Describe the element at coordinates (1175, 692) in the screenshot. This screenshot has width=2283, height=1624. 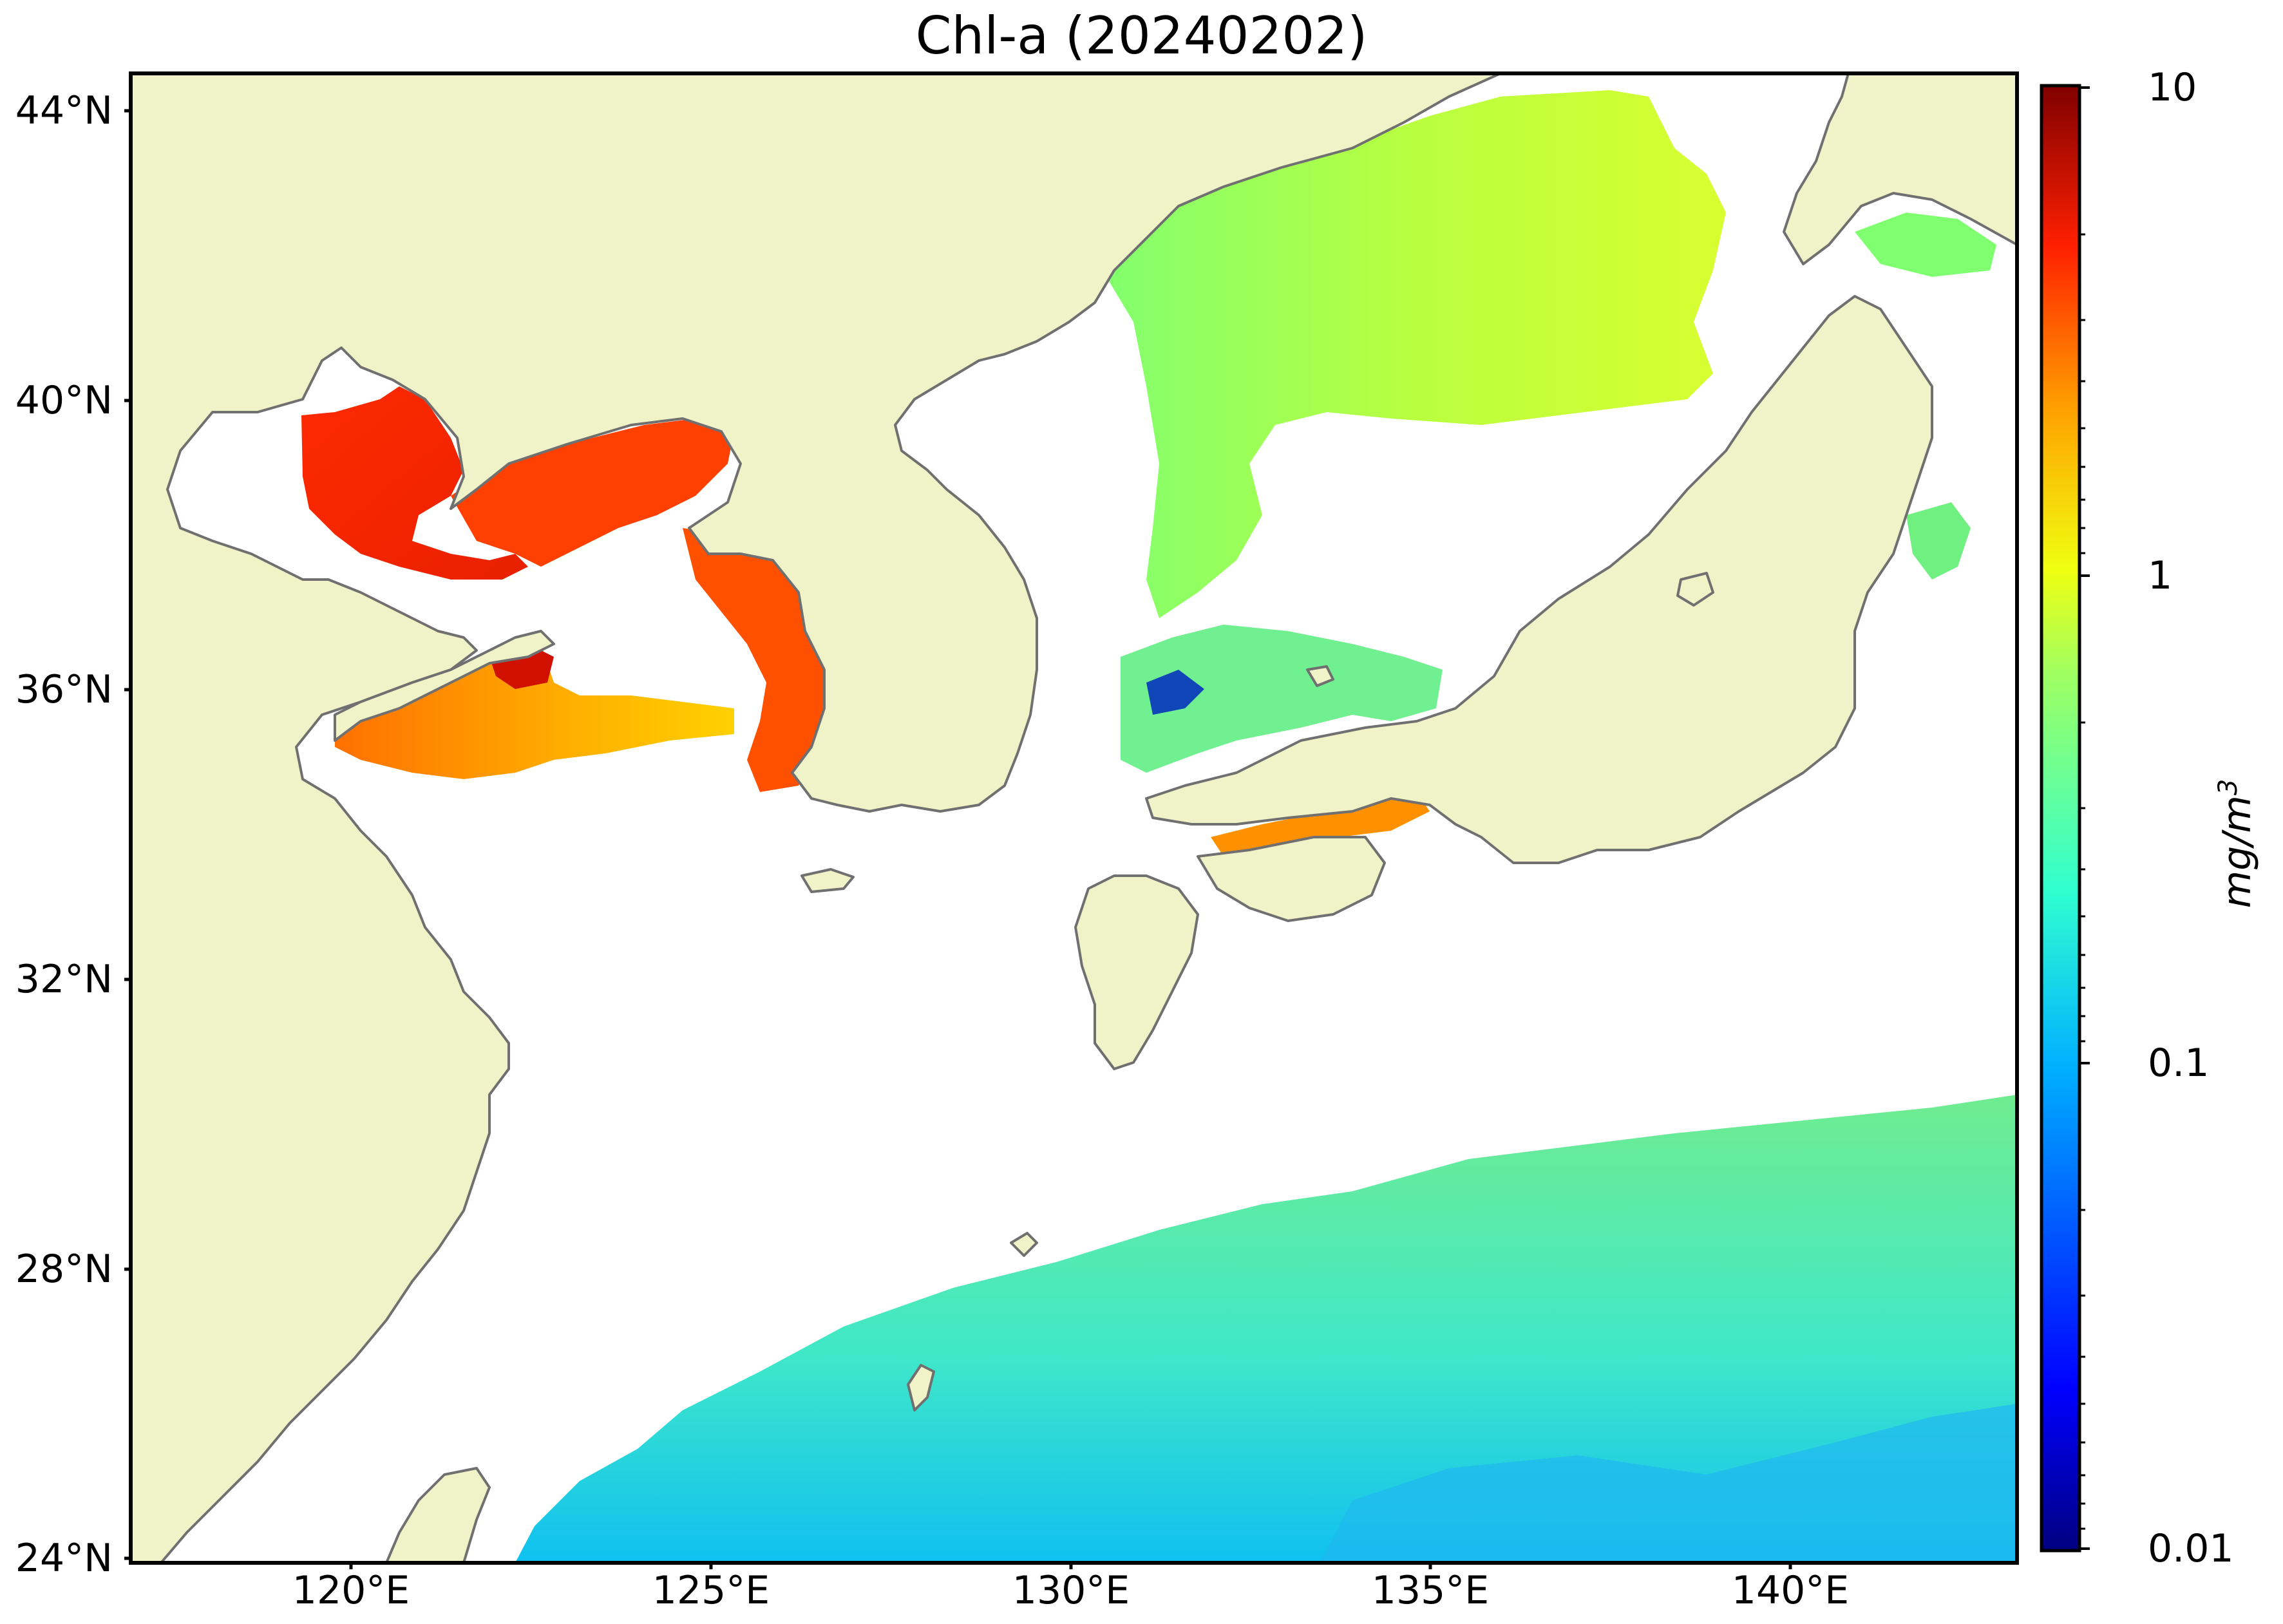
I see `chl-japan-sea-blue-patch` at that location.